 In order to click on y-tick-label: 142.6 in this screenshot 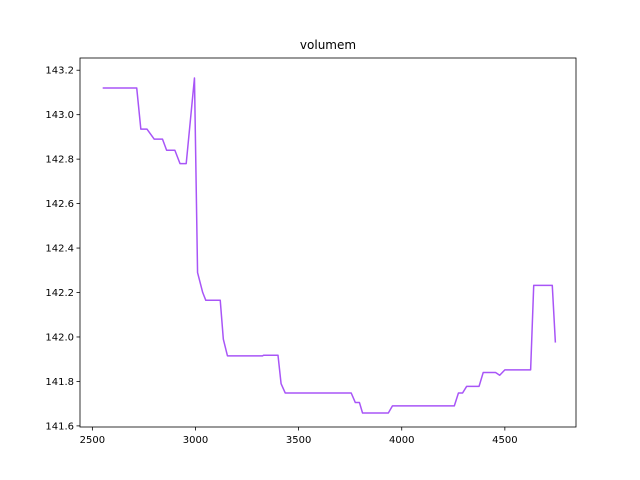, I will do `click(59, 204)`.